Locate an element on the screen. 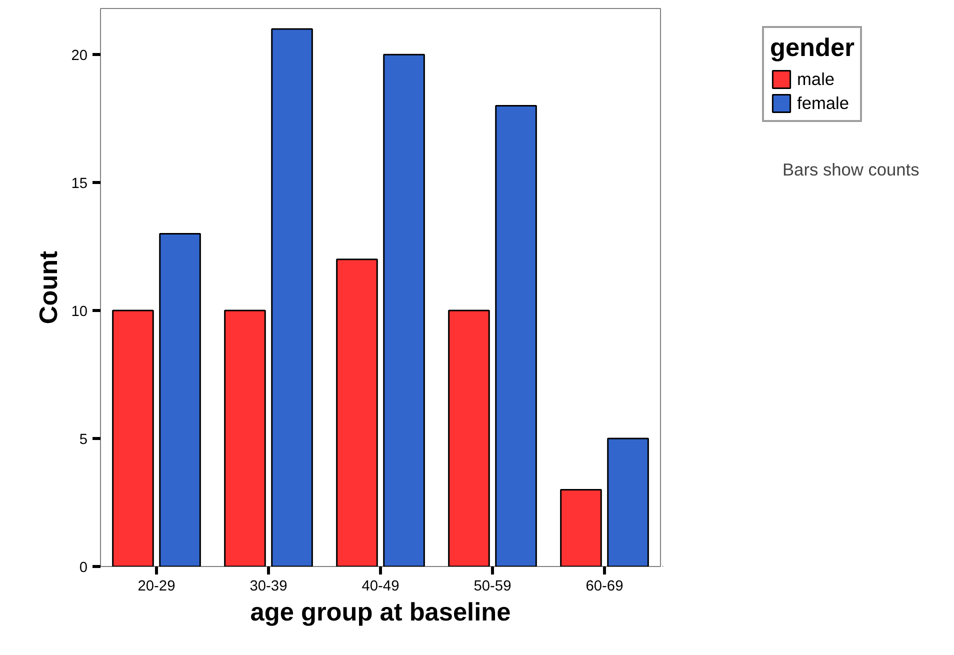 The width and height of the screenshot is (954, 655). y-tick-label: 20 is located at coordinates (79, 56).